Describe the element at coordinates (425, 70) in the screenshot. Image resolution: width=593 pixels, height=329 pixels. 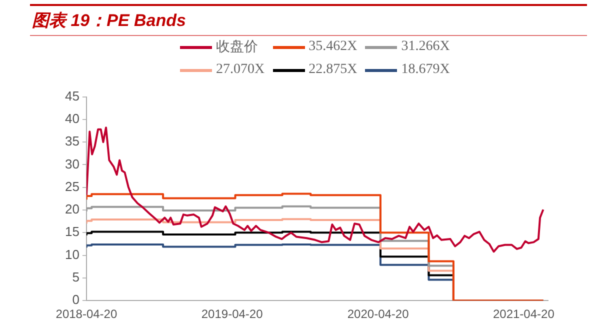
I see `legend-label: 18.679X` at that location.